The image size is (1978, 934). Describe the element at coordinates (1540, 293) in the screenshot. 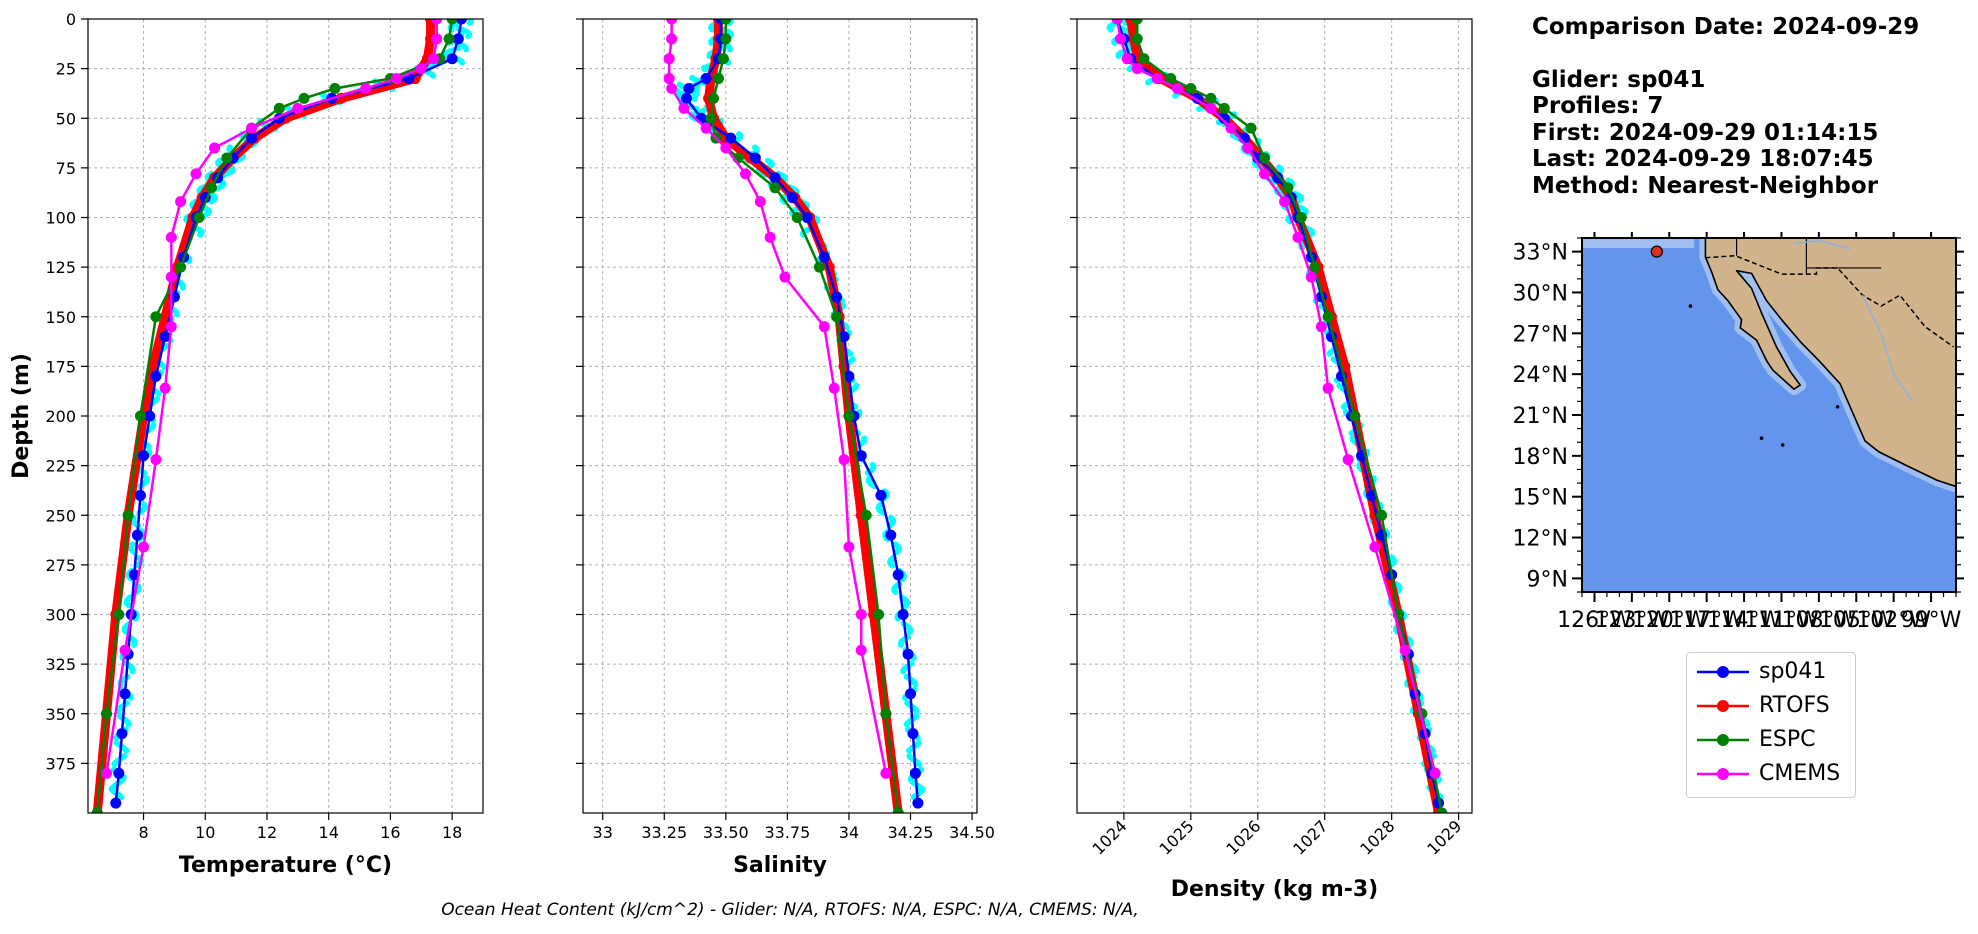

I see `lat-tick-label: 30°N` at that location.